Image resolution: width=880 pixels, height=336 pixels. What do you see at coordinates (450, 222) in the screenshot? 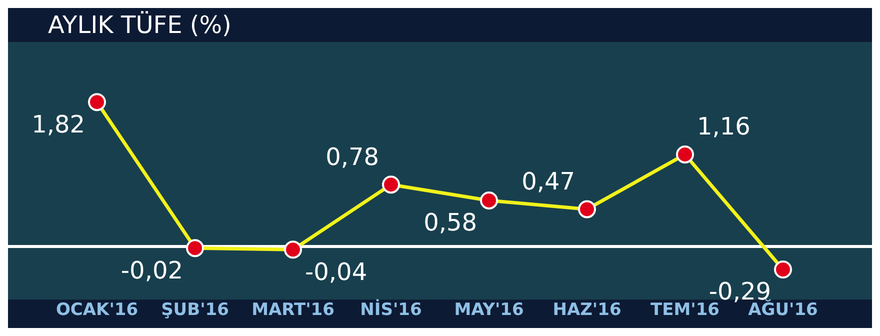
I see `data-label: 0,58` at bounding box center [450, 222].